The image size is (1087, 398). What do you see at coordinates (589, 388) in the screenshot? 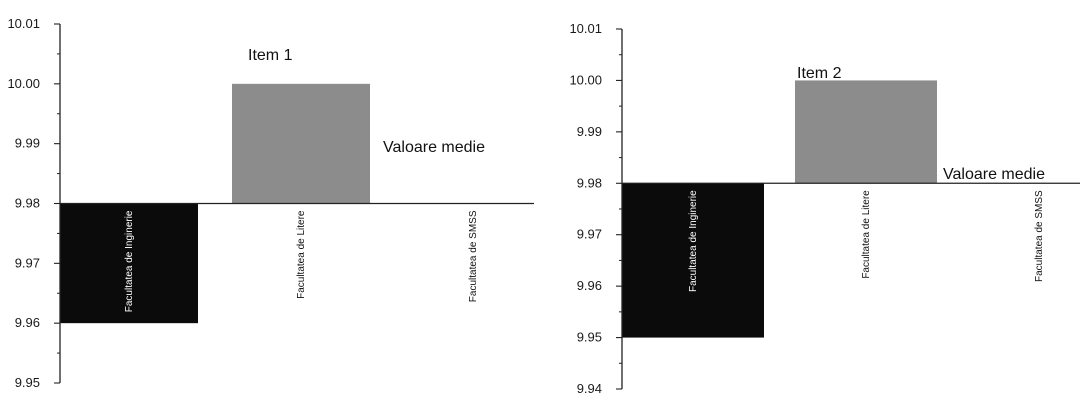
I see `y-tick-label: 9.94` at bounding box center [589, 388].